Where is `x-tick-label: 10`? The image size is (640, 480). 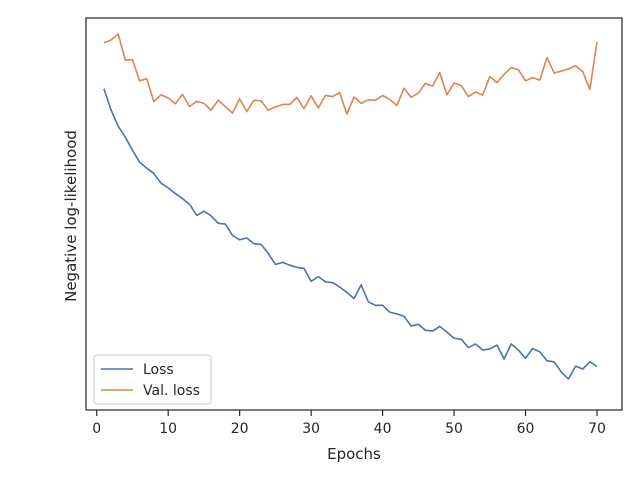
x-tick-label: 10 is located at coordinates (168, 429).